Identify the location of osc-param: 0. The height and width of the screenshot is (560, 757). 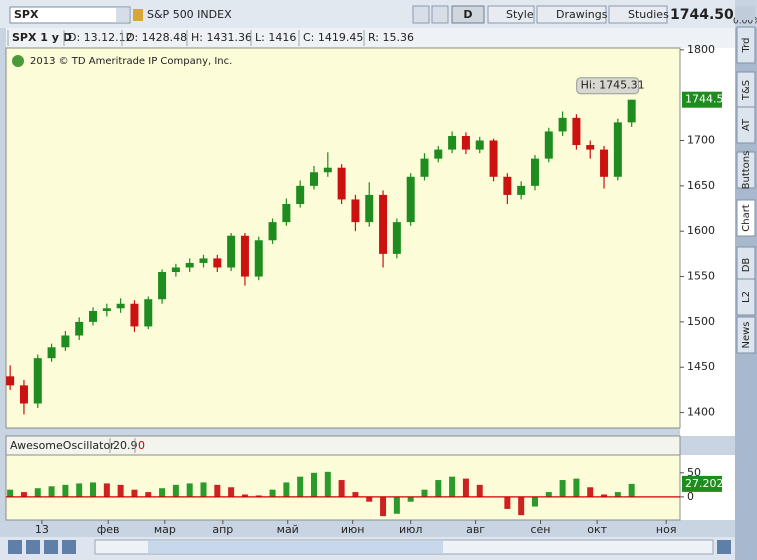
(141, 445).